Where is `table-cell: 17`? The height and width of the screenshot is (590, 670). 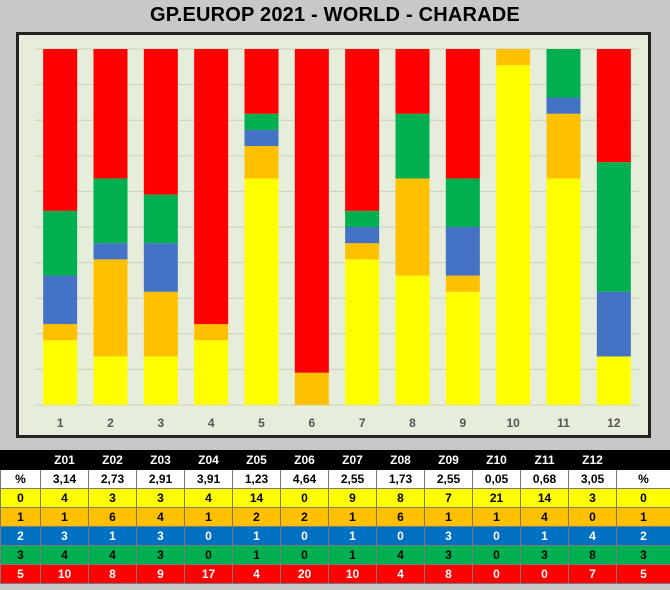 table-cell: 17 is located at coordinates (208, 574).